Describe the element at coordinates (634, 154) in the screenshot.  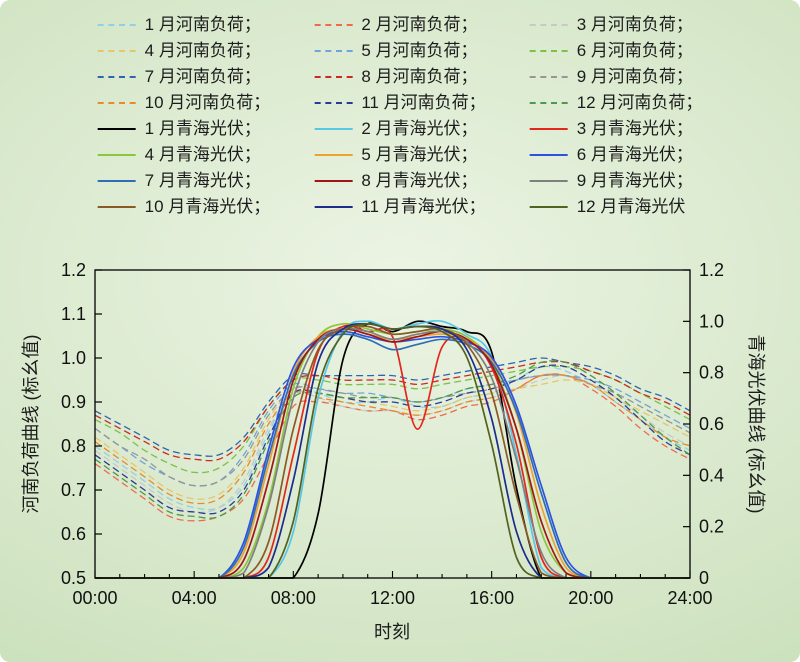
I see `legend-label: 6 月青海光伏；` at that location.